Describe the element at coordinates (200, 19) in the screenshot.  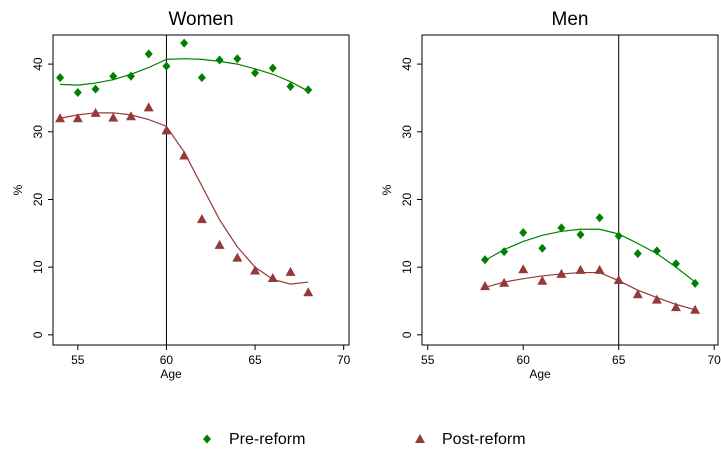
I see `chart-title: Women` at that location.